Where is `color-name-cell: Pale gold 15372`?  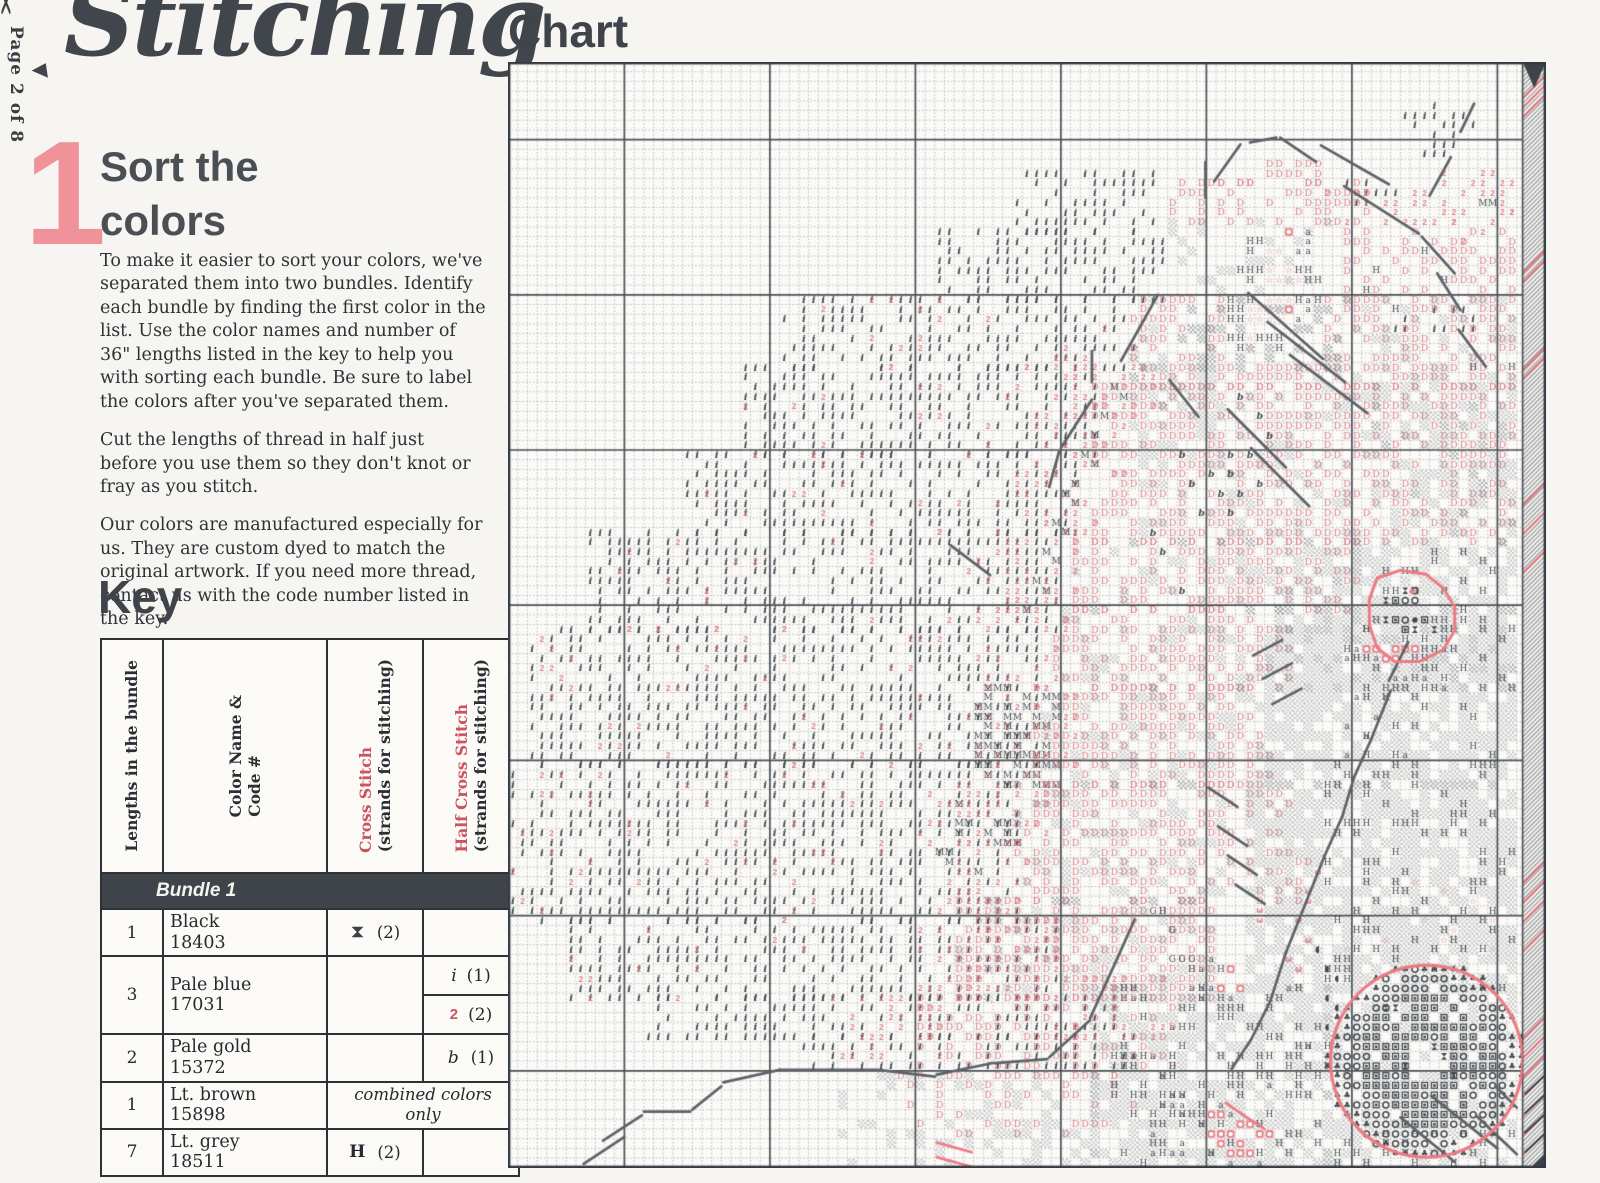
color-name-cell: Pale gold 15372 is located at coordinates (245, 1058).